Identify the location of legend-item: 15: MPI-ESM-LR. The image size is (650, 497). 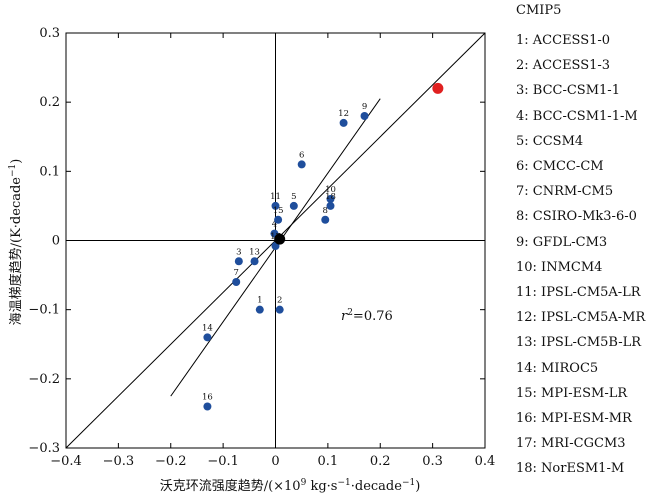
(572, 393).